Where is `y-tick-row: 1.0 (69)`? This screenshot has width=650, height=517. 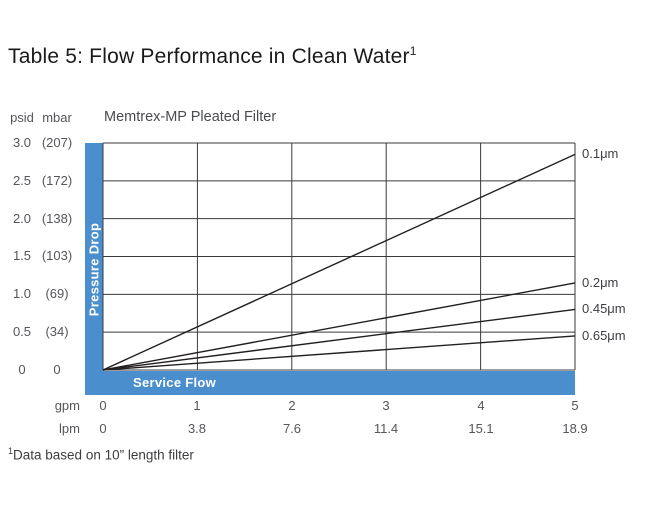 y-tick-row: 1.0 (69) is located at coordinates (45, 294).